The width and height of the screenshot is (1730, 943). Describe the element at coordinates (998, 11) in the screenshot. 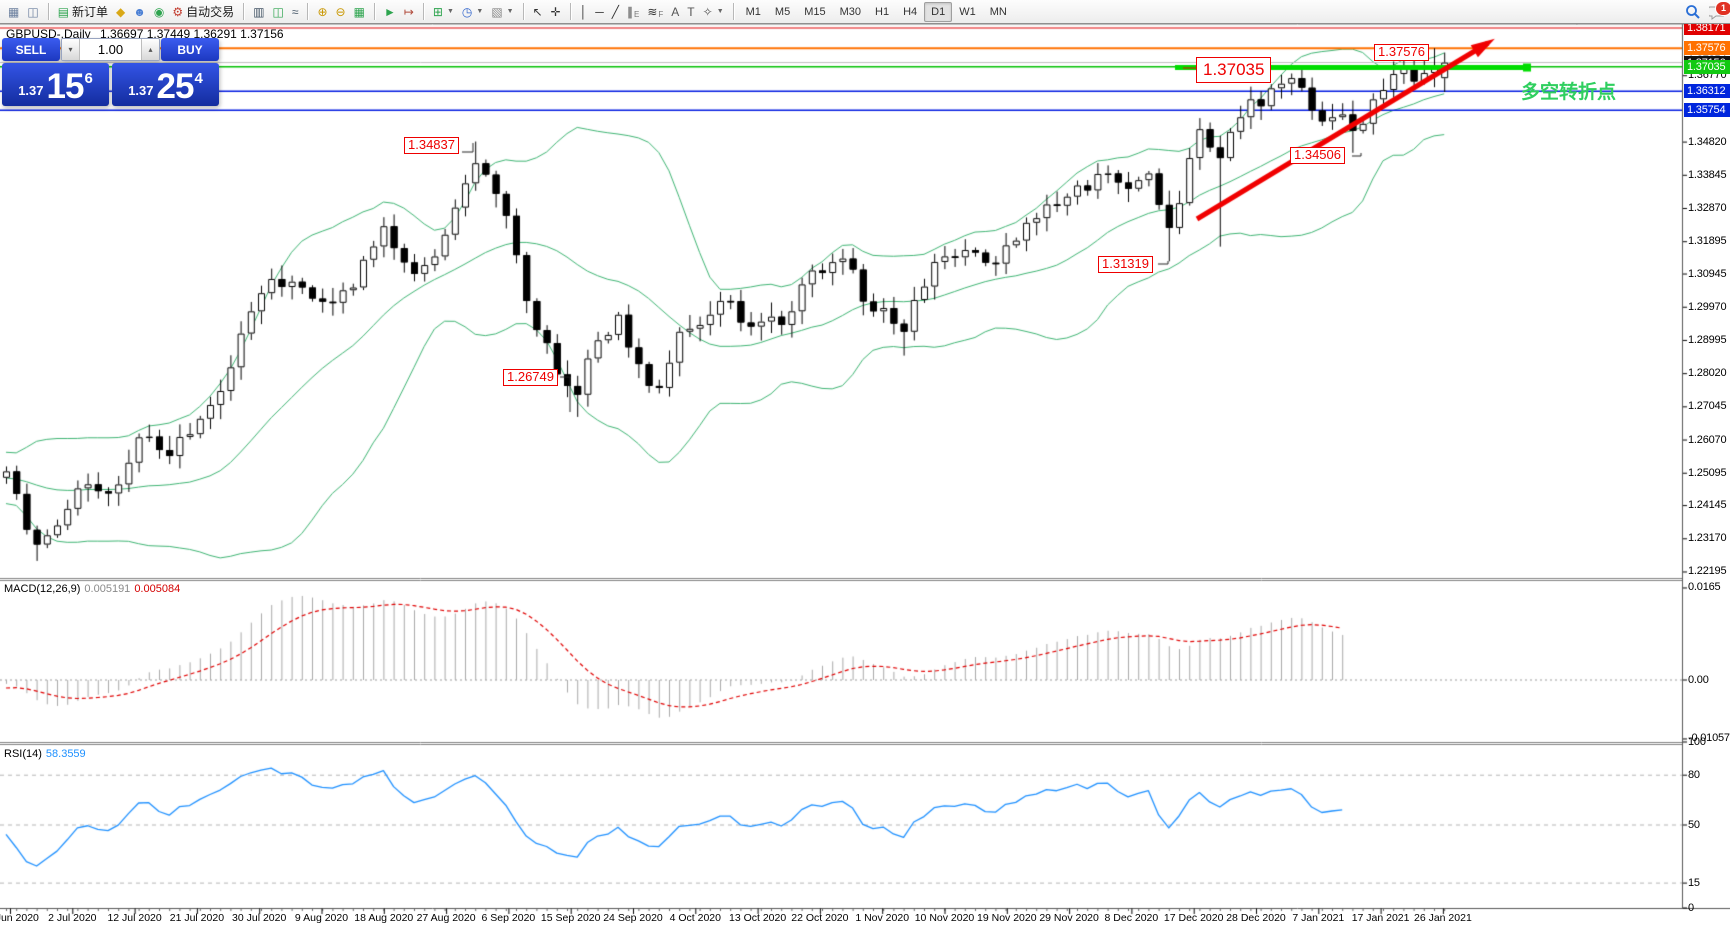

I see `timeframe-mn-button: MN` at that location.